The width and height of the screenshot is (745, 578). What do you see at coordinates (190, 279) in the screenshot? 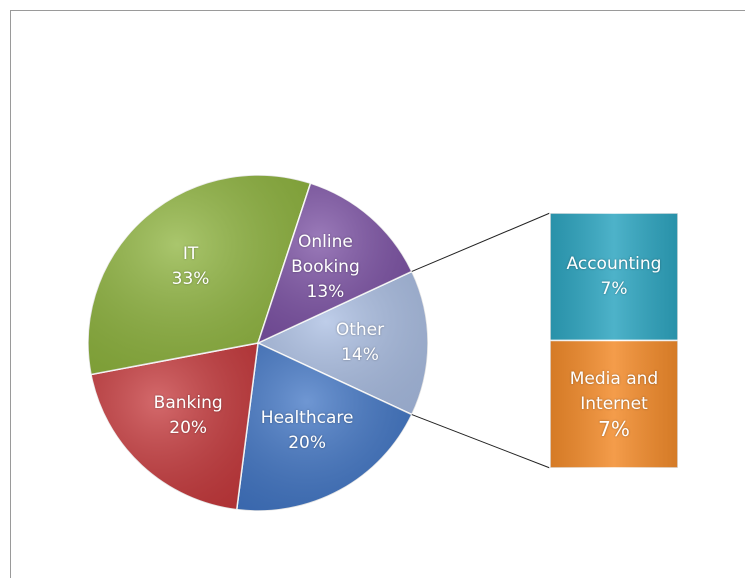
I see `label-value: 33%` at bounding box center [190, 279].